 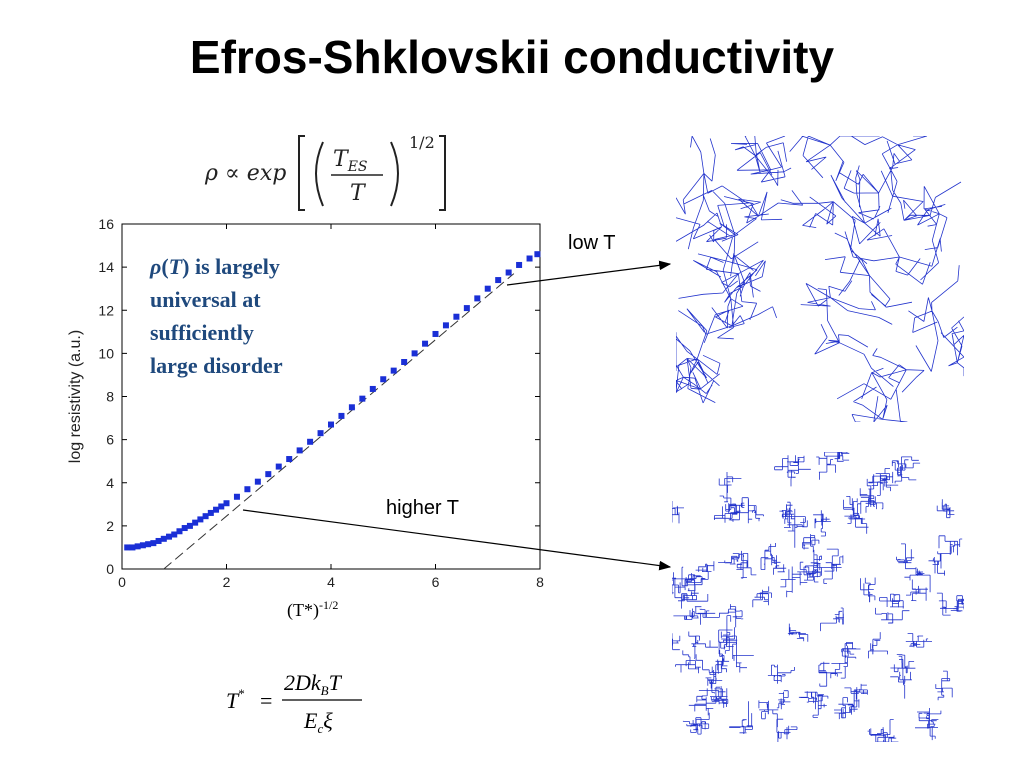 I want to click on annotation-open-paren: (, so click(x=165, y=266).